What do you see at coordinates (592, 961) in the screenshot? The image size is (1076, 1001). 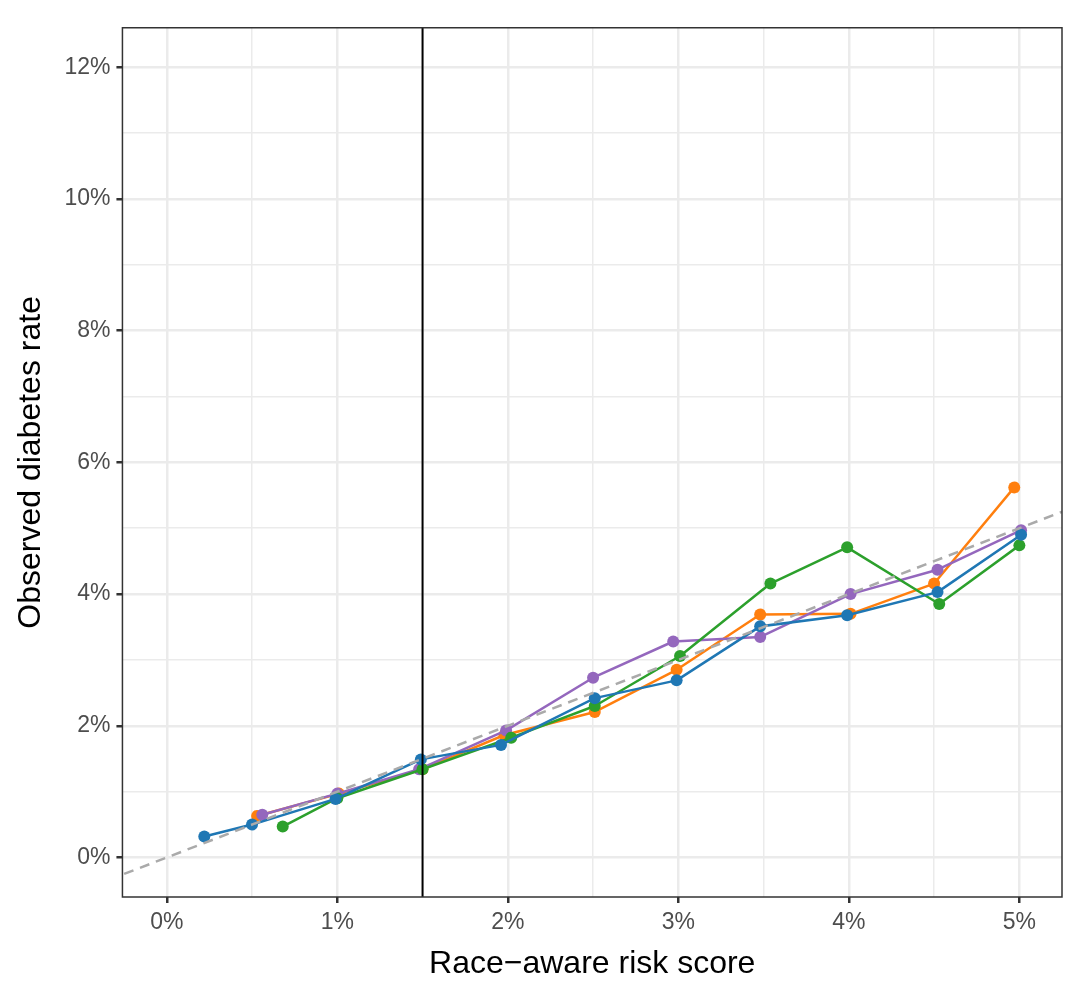 I see `x-axis-title: Race−aware risk score` at bounding box center [592, 961].